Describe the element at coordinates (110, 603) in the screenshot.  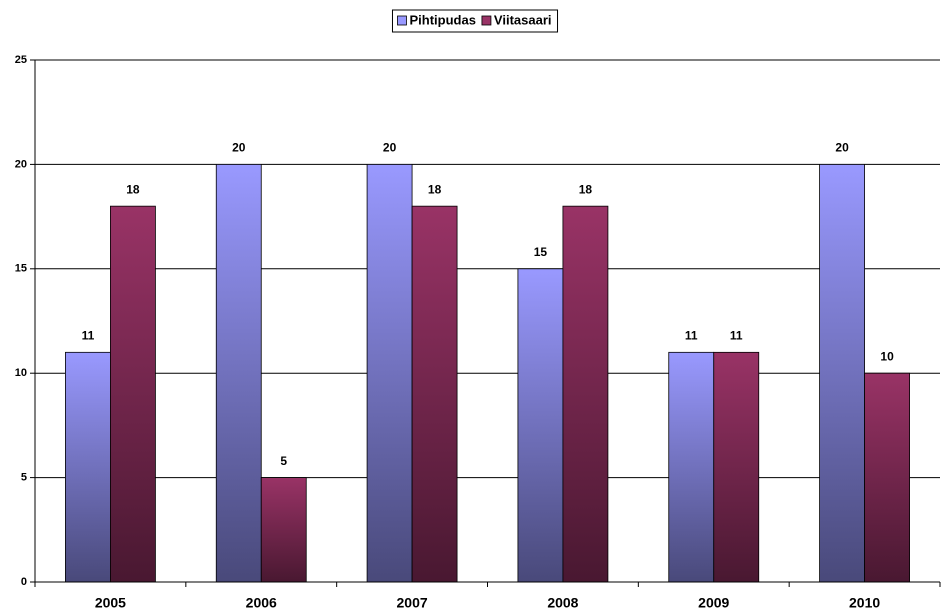
I see `x-tick-label: 2005` at that location.